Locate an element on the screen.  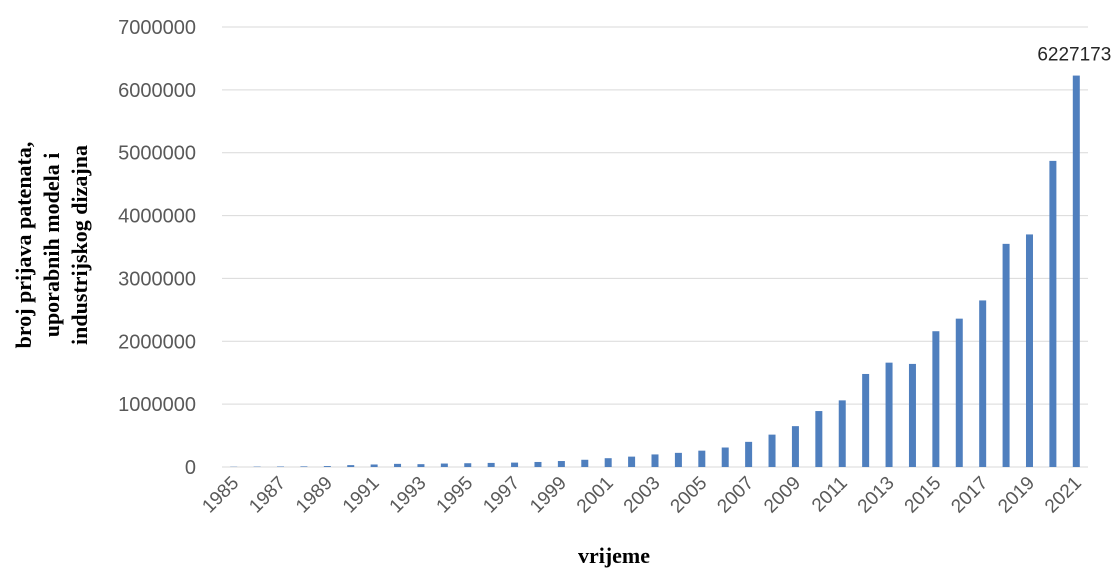
y-axis-title-line: broj prijava patenata, is located at coordinates (23, 245).